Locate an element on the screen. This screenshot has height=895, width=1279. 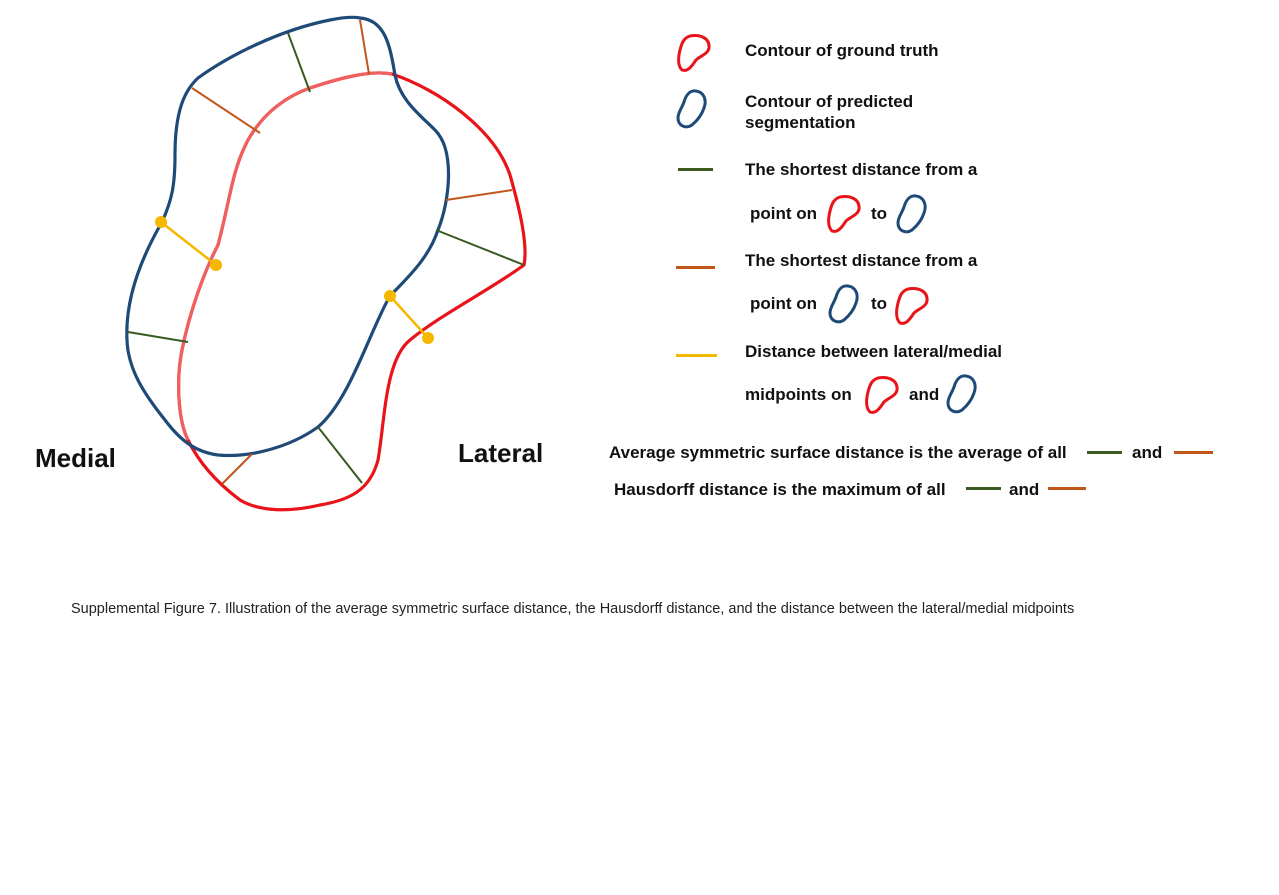
pred-to-gt-distances is located at coordinates (352, 252).